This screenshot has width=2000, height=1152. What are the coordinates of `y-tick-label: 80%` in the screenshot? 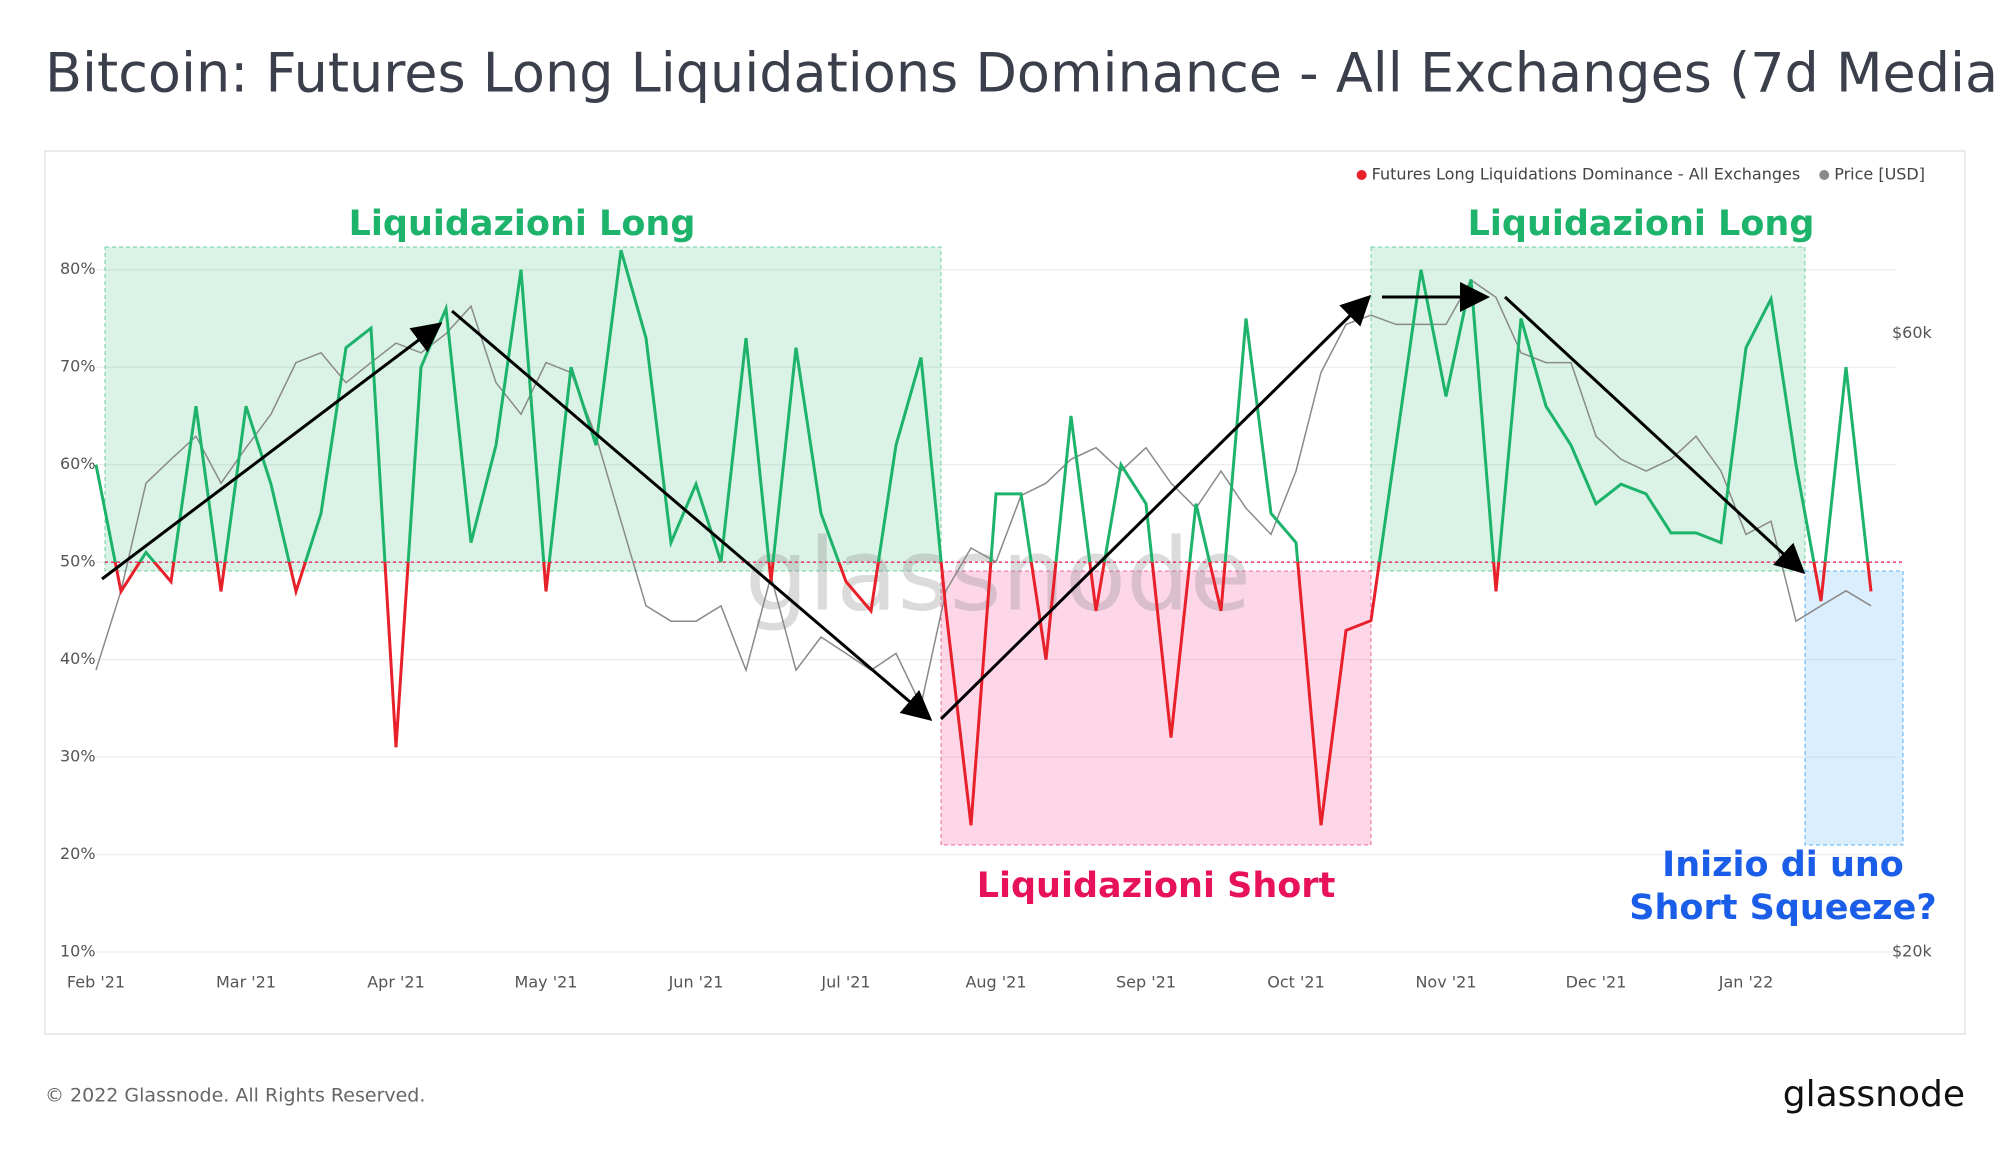 It's located at (78, 268).